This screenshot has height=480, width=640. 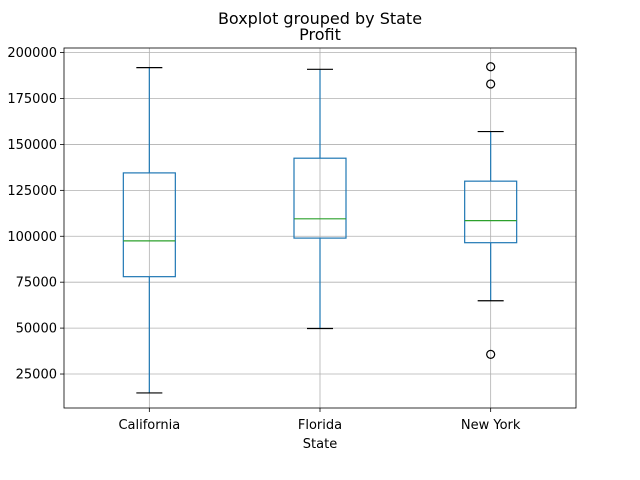 What do you see at coordinates (149, 425) in the screenshot?
I see `x-tick-label: California` at bounding box center [149, 425].